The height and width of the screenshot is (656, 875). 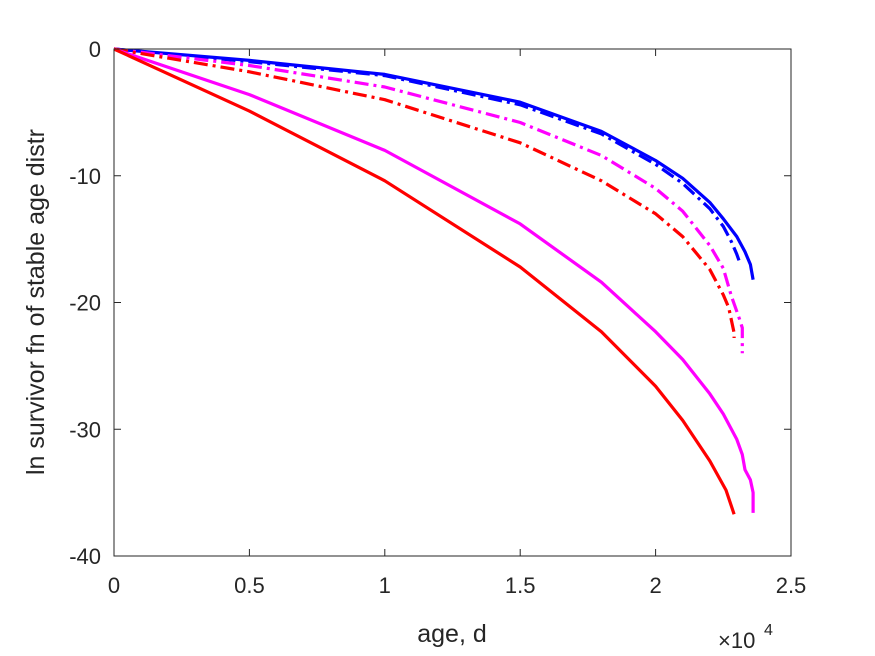 I want to click on y-tick-label: -30, so click(x=85, y=429).